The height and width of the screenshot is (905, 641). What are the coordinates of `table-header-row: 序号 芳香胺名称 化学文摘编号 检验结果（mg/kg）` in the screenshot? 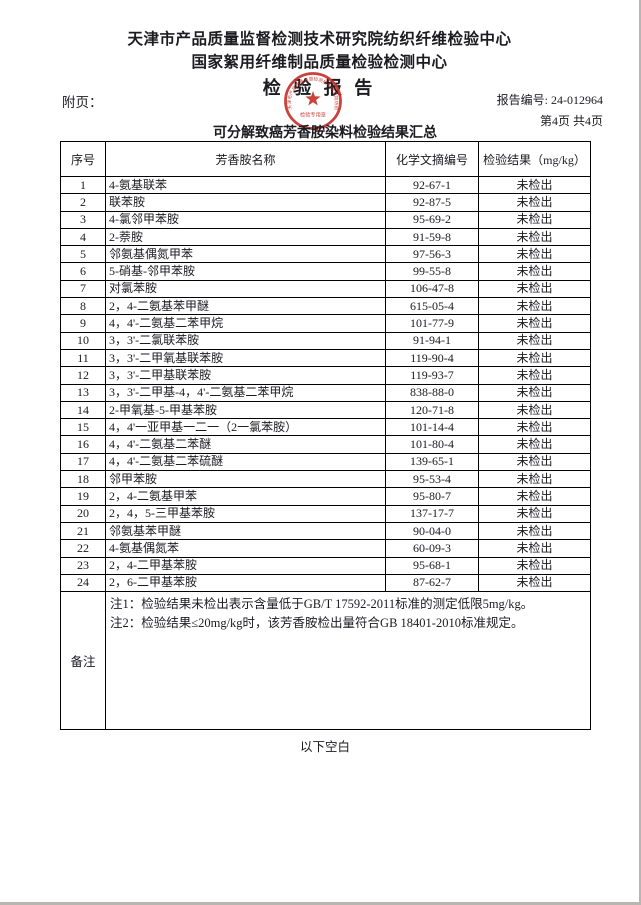 It's located at (325, 159).